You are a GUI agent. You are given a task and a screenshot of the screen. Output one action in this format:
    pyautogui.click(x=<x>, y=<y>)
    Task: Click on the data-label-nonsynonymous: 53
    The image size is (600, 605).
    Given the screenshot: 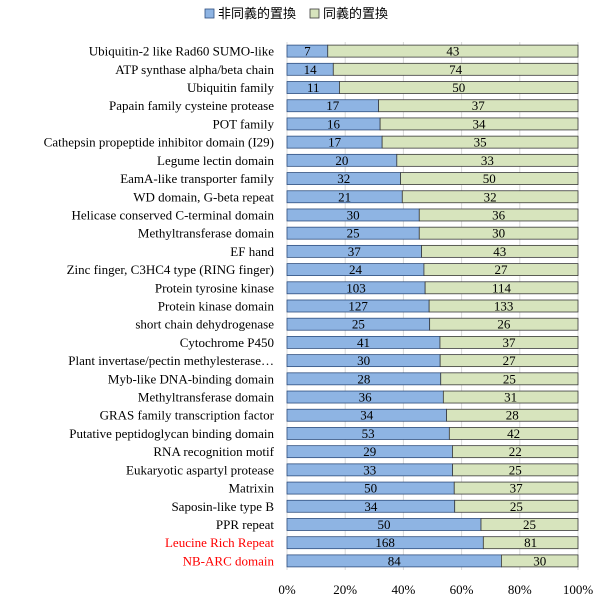 What is the action you would take?
    pyautogui.click(x=368, y=433)
    